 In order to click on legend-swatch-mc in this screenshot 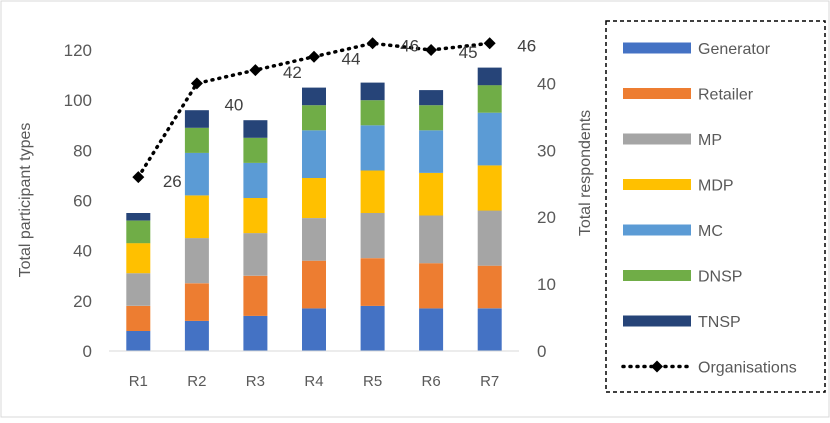, I will do `click(657, 230)`.